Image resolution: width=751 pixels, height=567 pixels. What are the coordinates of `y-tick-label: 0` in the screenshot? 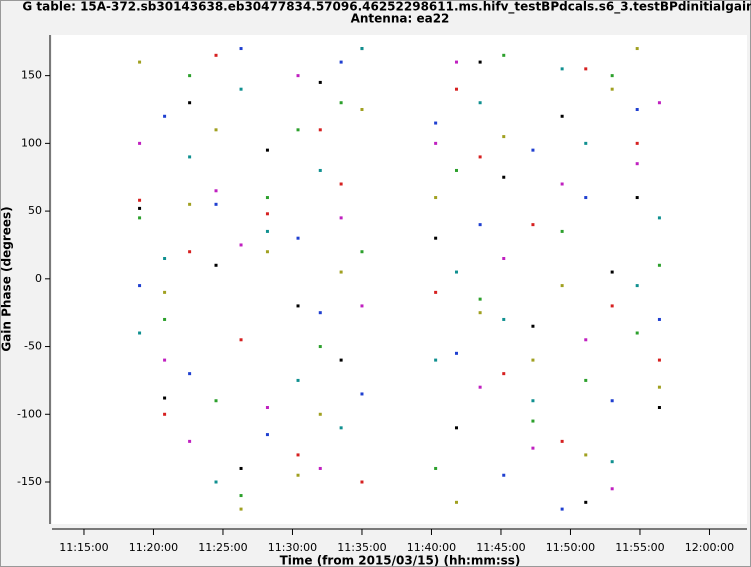 It's located at (38, 278).